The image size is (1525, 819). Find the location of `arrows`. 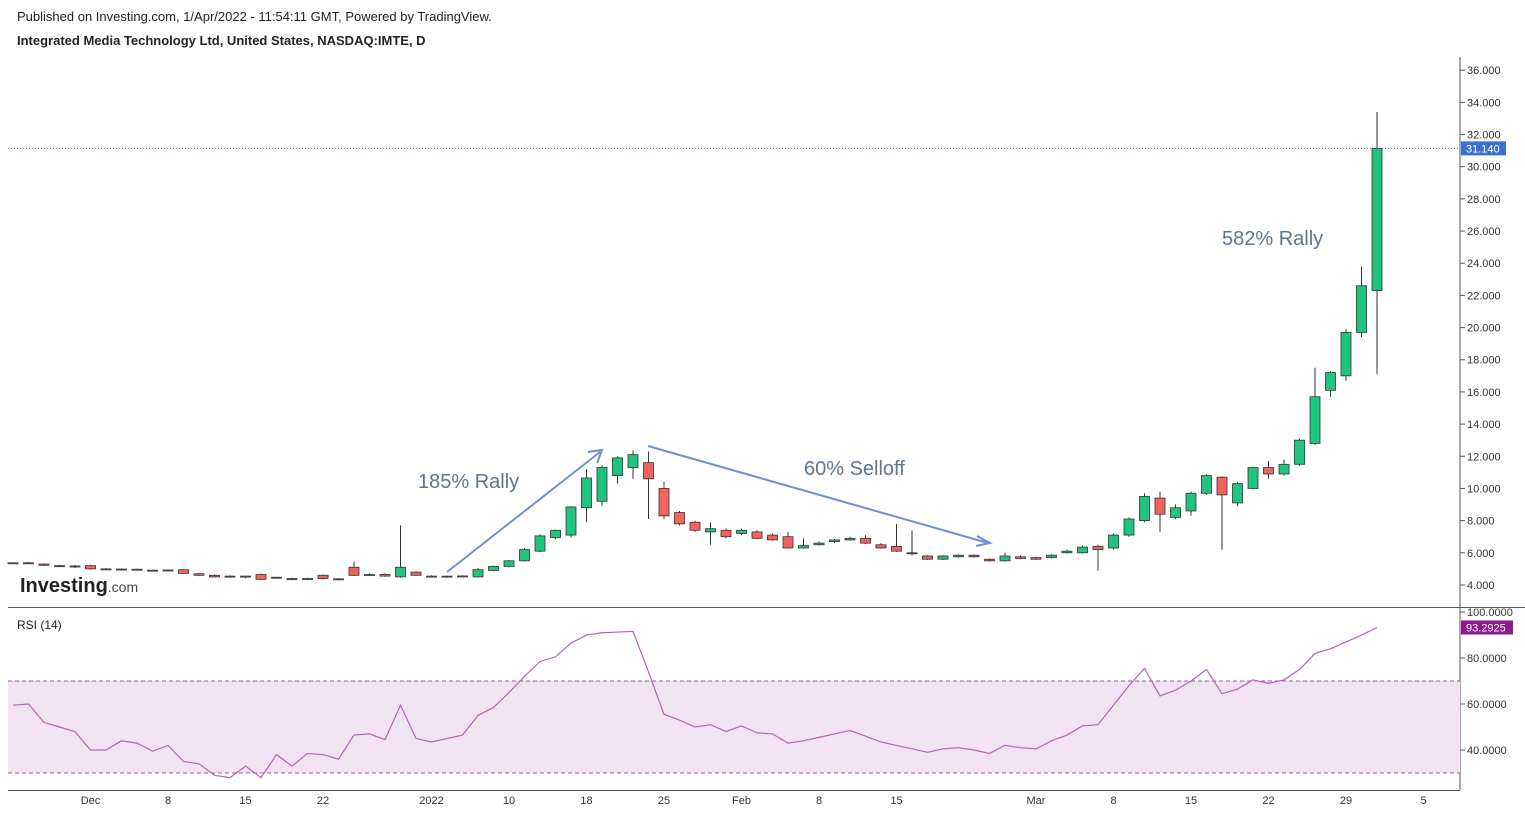

arrows is located at coordinates (719, 509).